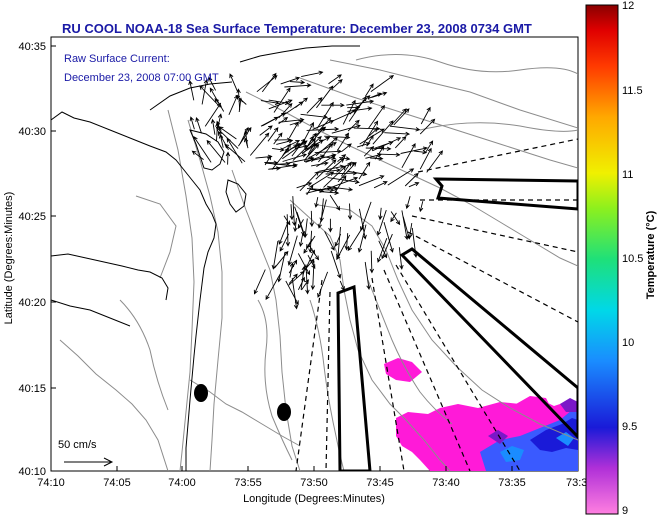 Image resolution: width=660 pixels, height=519 pixels. What do you see at coordinates (314, 499) in the screenshot?
I see `x-axis-label: Longitude (Degrees:Minutes)` at bounding box center [314, 499].